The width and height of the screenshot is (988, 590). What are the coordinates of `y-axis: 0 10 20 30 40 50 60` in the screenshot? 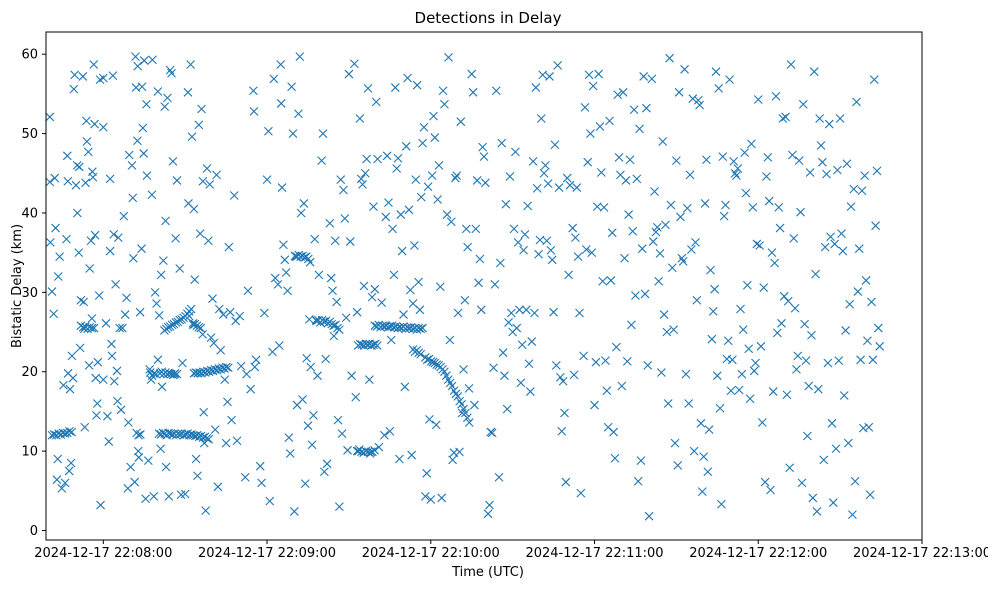 It's located at (33, 293).